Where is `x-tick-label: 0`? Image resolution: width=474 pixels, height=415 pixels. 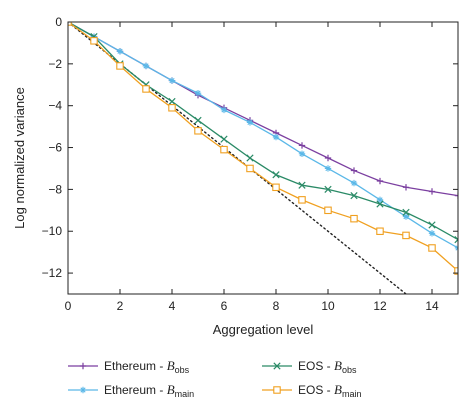
x-tick-label: 0 is located at coordinates (68, 306).